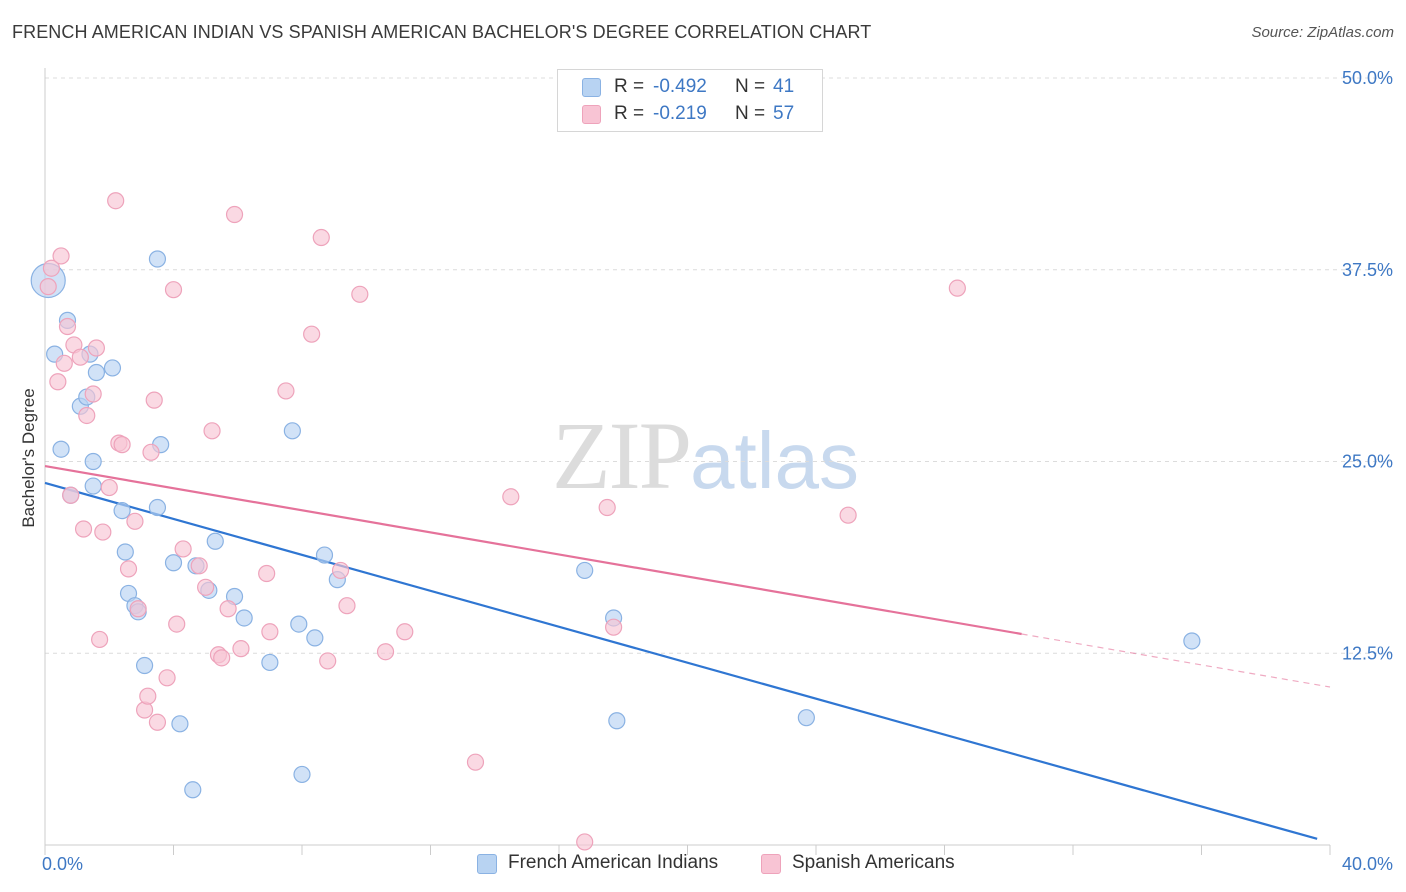 The width and height of the screenshot is (1406, 892). Describe the element at coordinates (613, 862) in the screenshot. I see `legend-label: French American Indians` at that location.